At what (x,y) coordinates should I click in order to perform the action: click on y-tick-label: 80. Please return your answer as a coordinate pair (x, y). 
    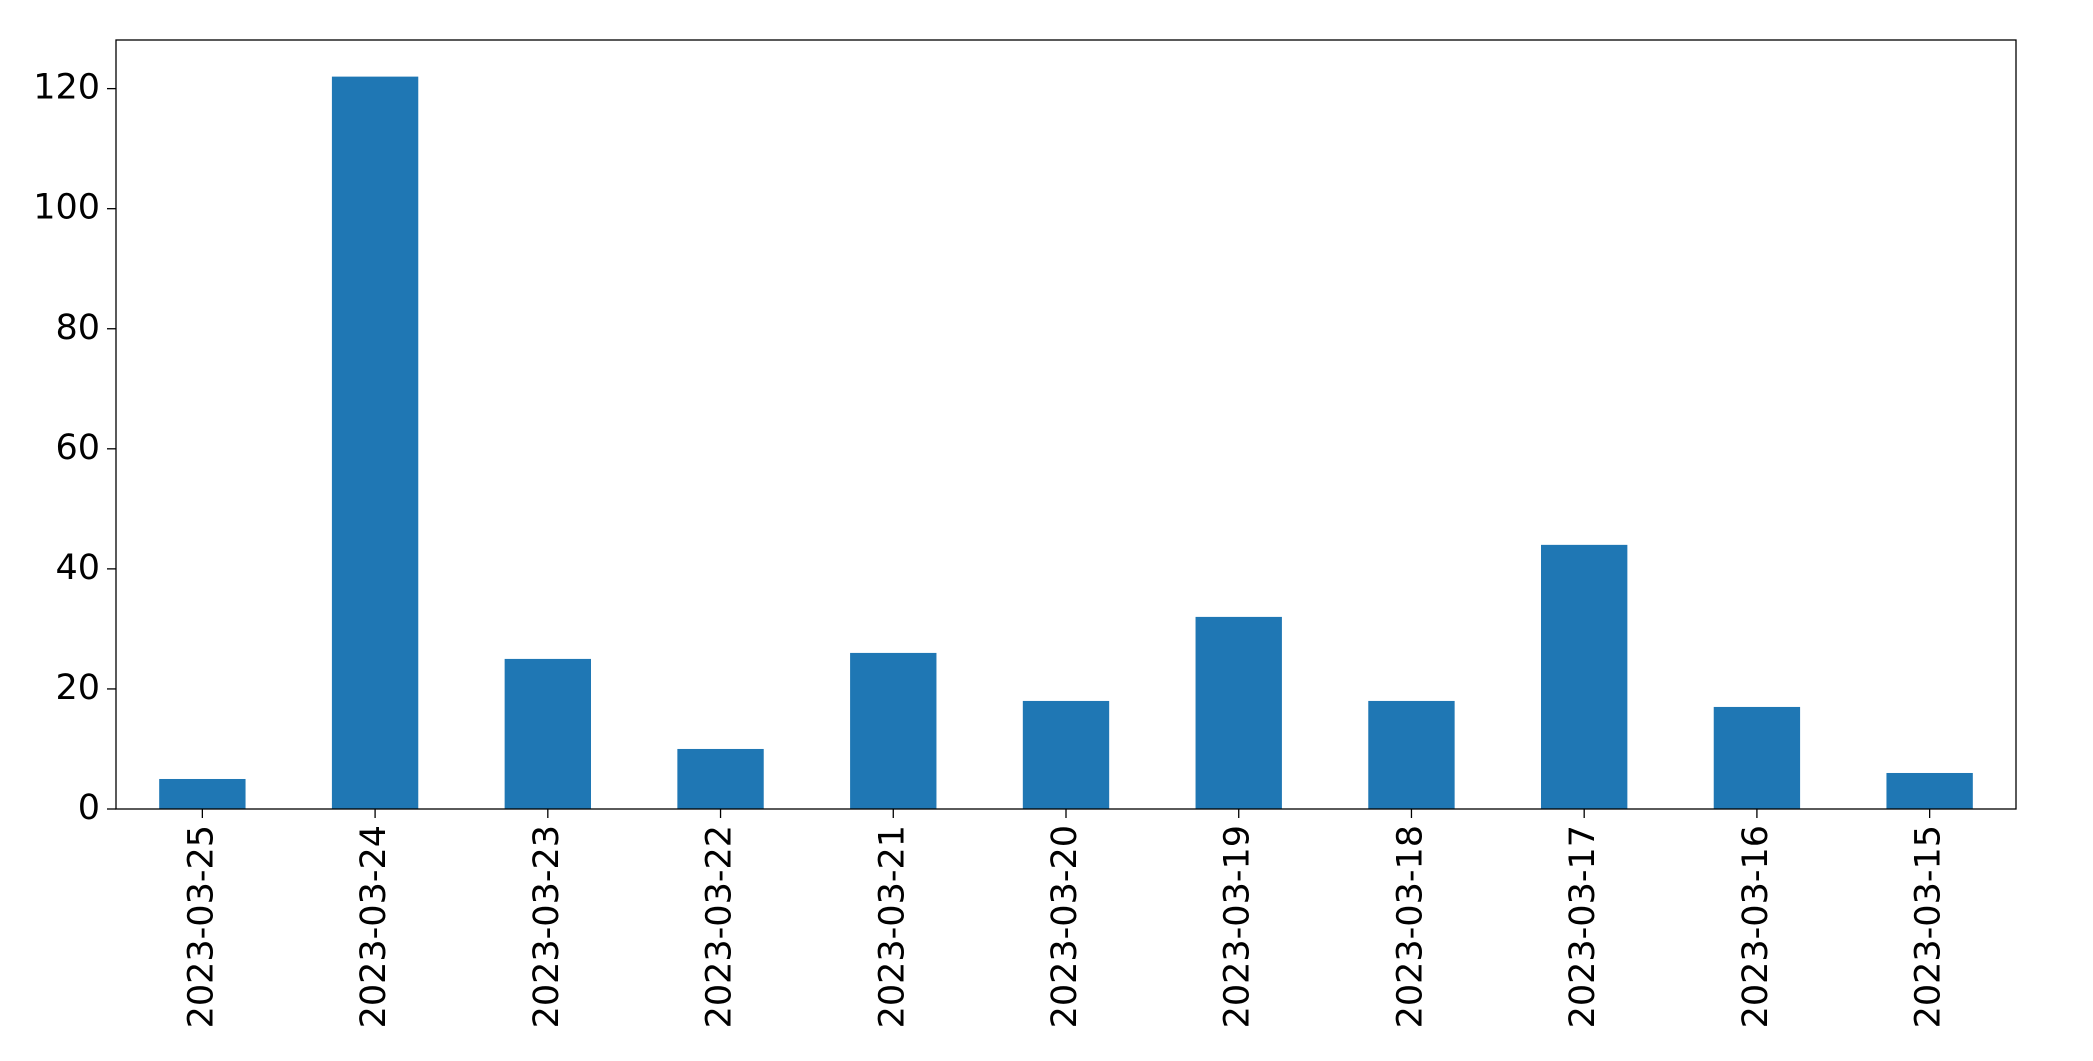
    Looking at the image, I should click on (77, 328).